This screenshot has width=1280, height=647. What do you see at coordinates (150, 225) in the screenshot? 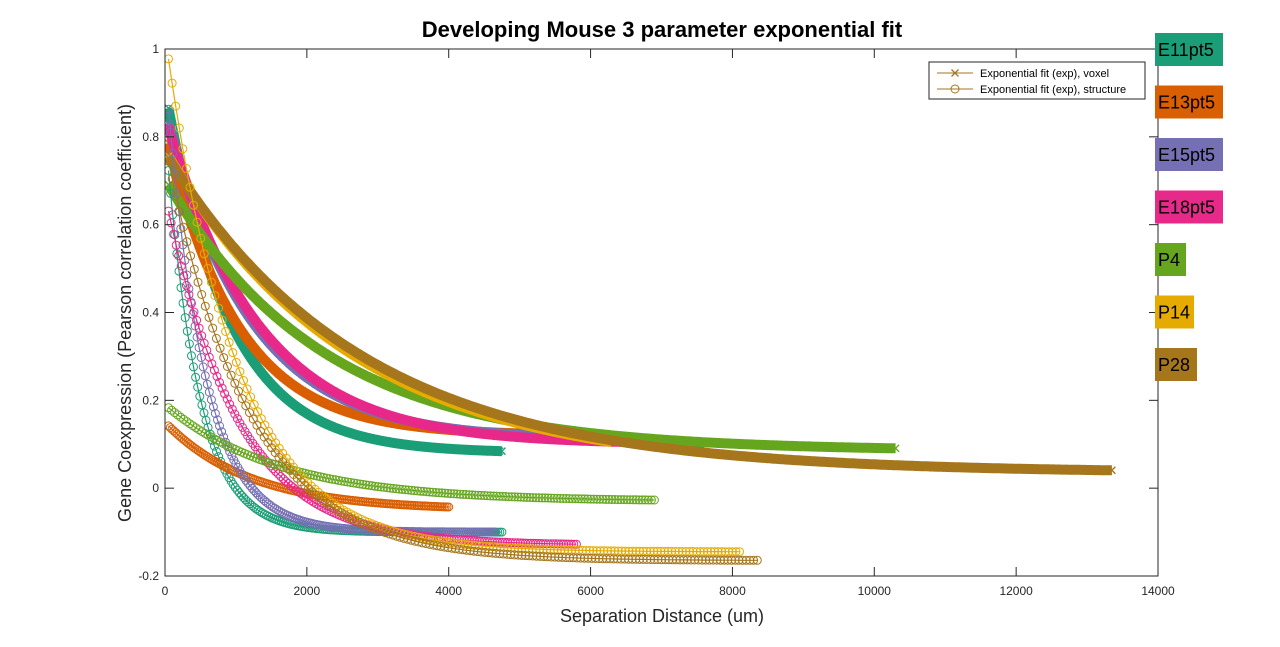
I see `y-tick-label: 0.6` at bounding box center [150, 225].